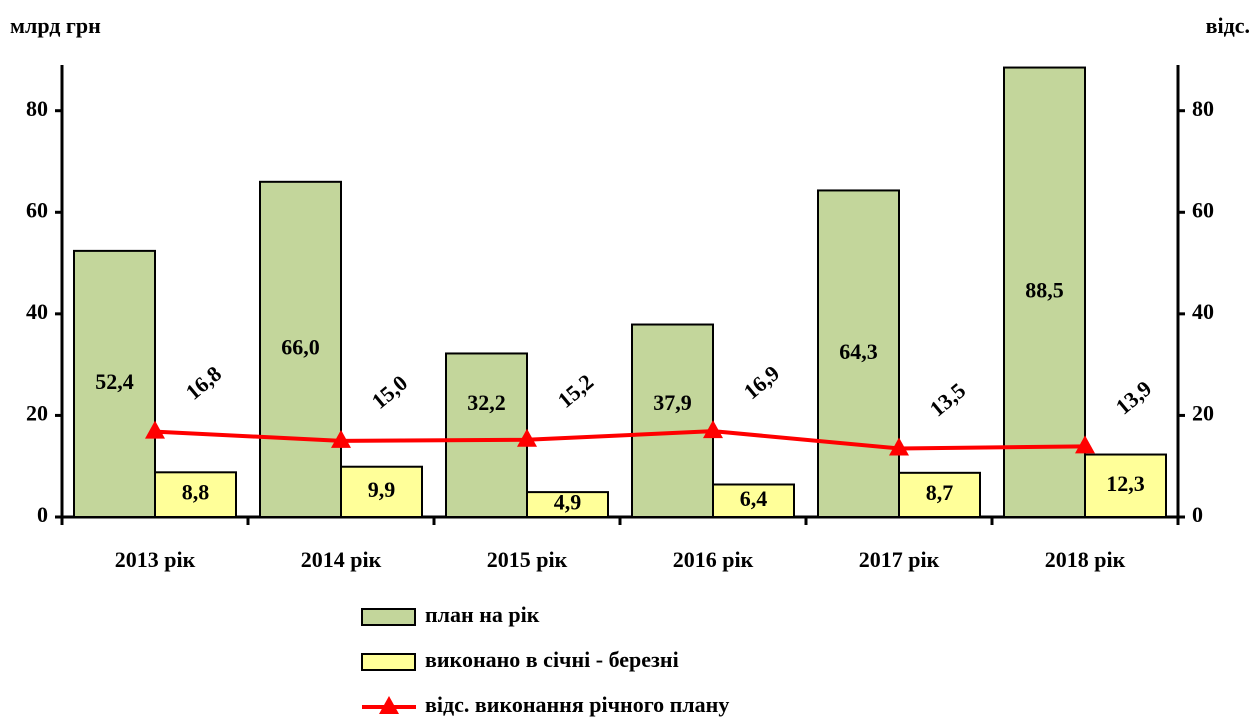  What do you see at coordinates (1203, 209) in the screenshot?
I see `y2-tick-label: 60` at bounding box center [1203, 209].